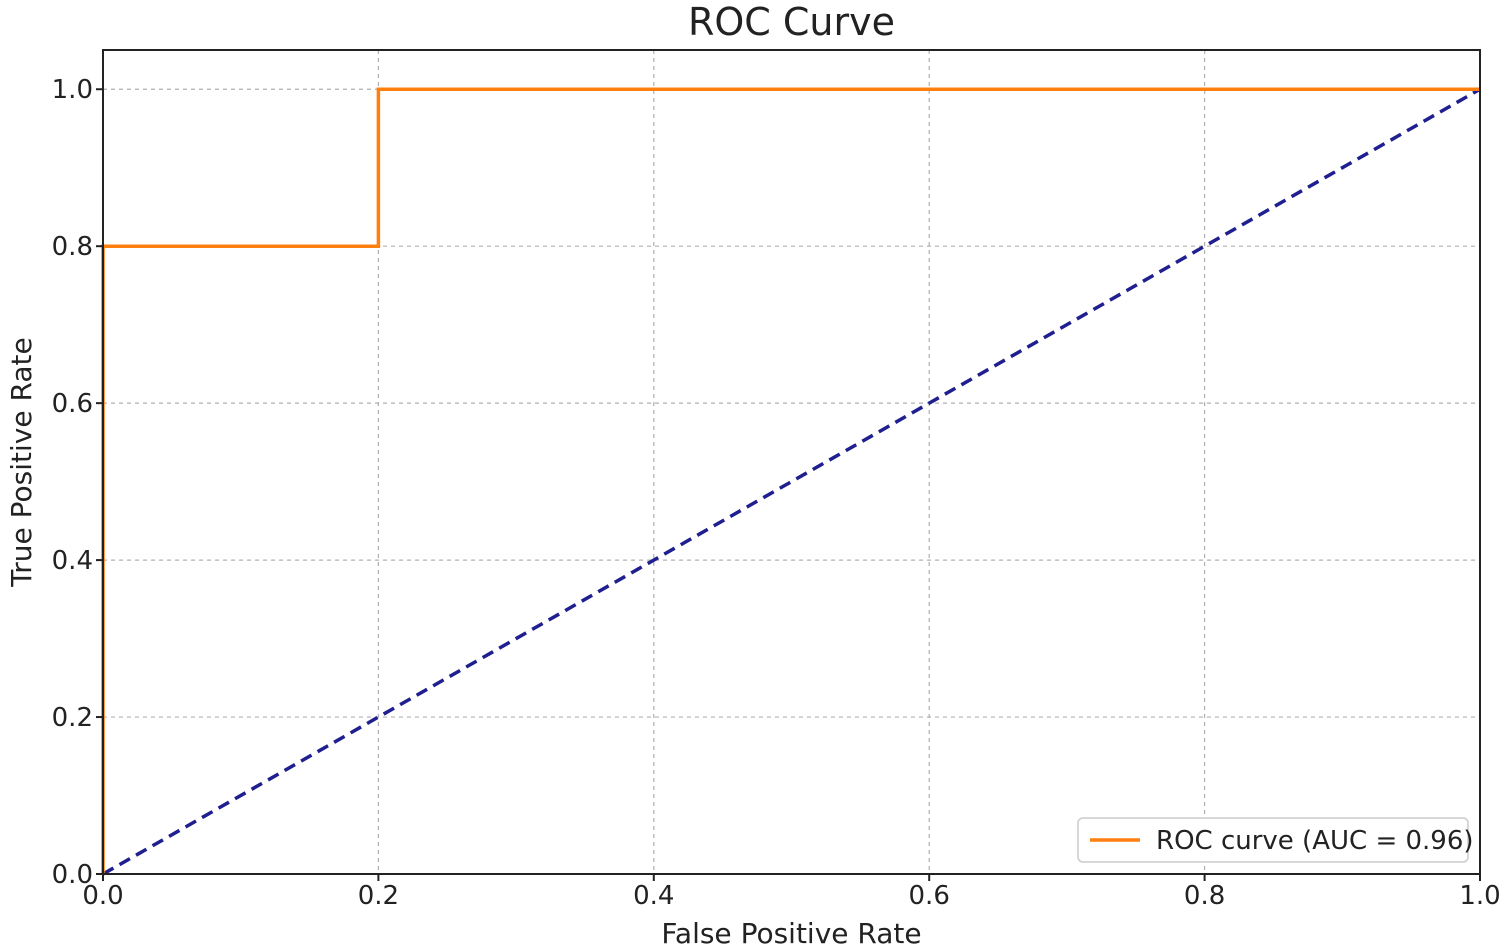 The image size is (1505, 950). Describe the element at coordinates (21, 462) in the screenshot. I see `y-axis-label: True Positive Rate` at that location.